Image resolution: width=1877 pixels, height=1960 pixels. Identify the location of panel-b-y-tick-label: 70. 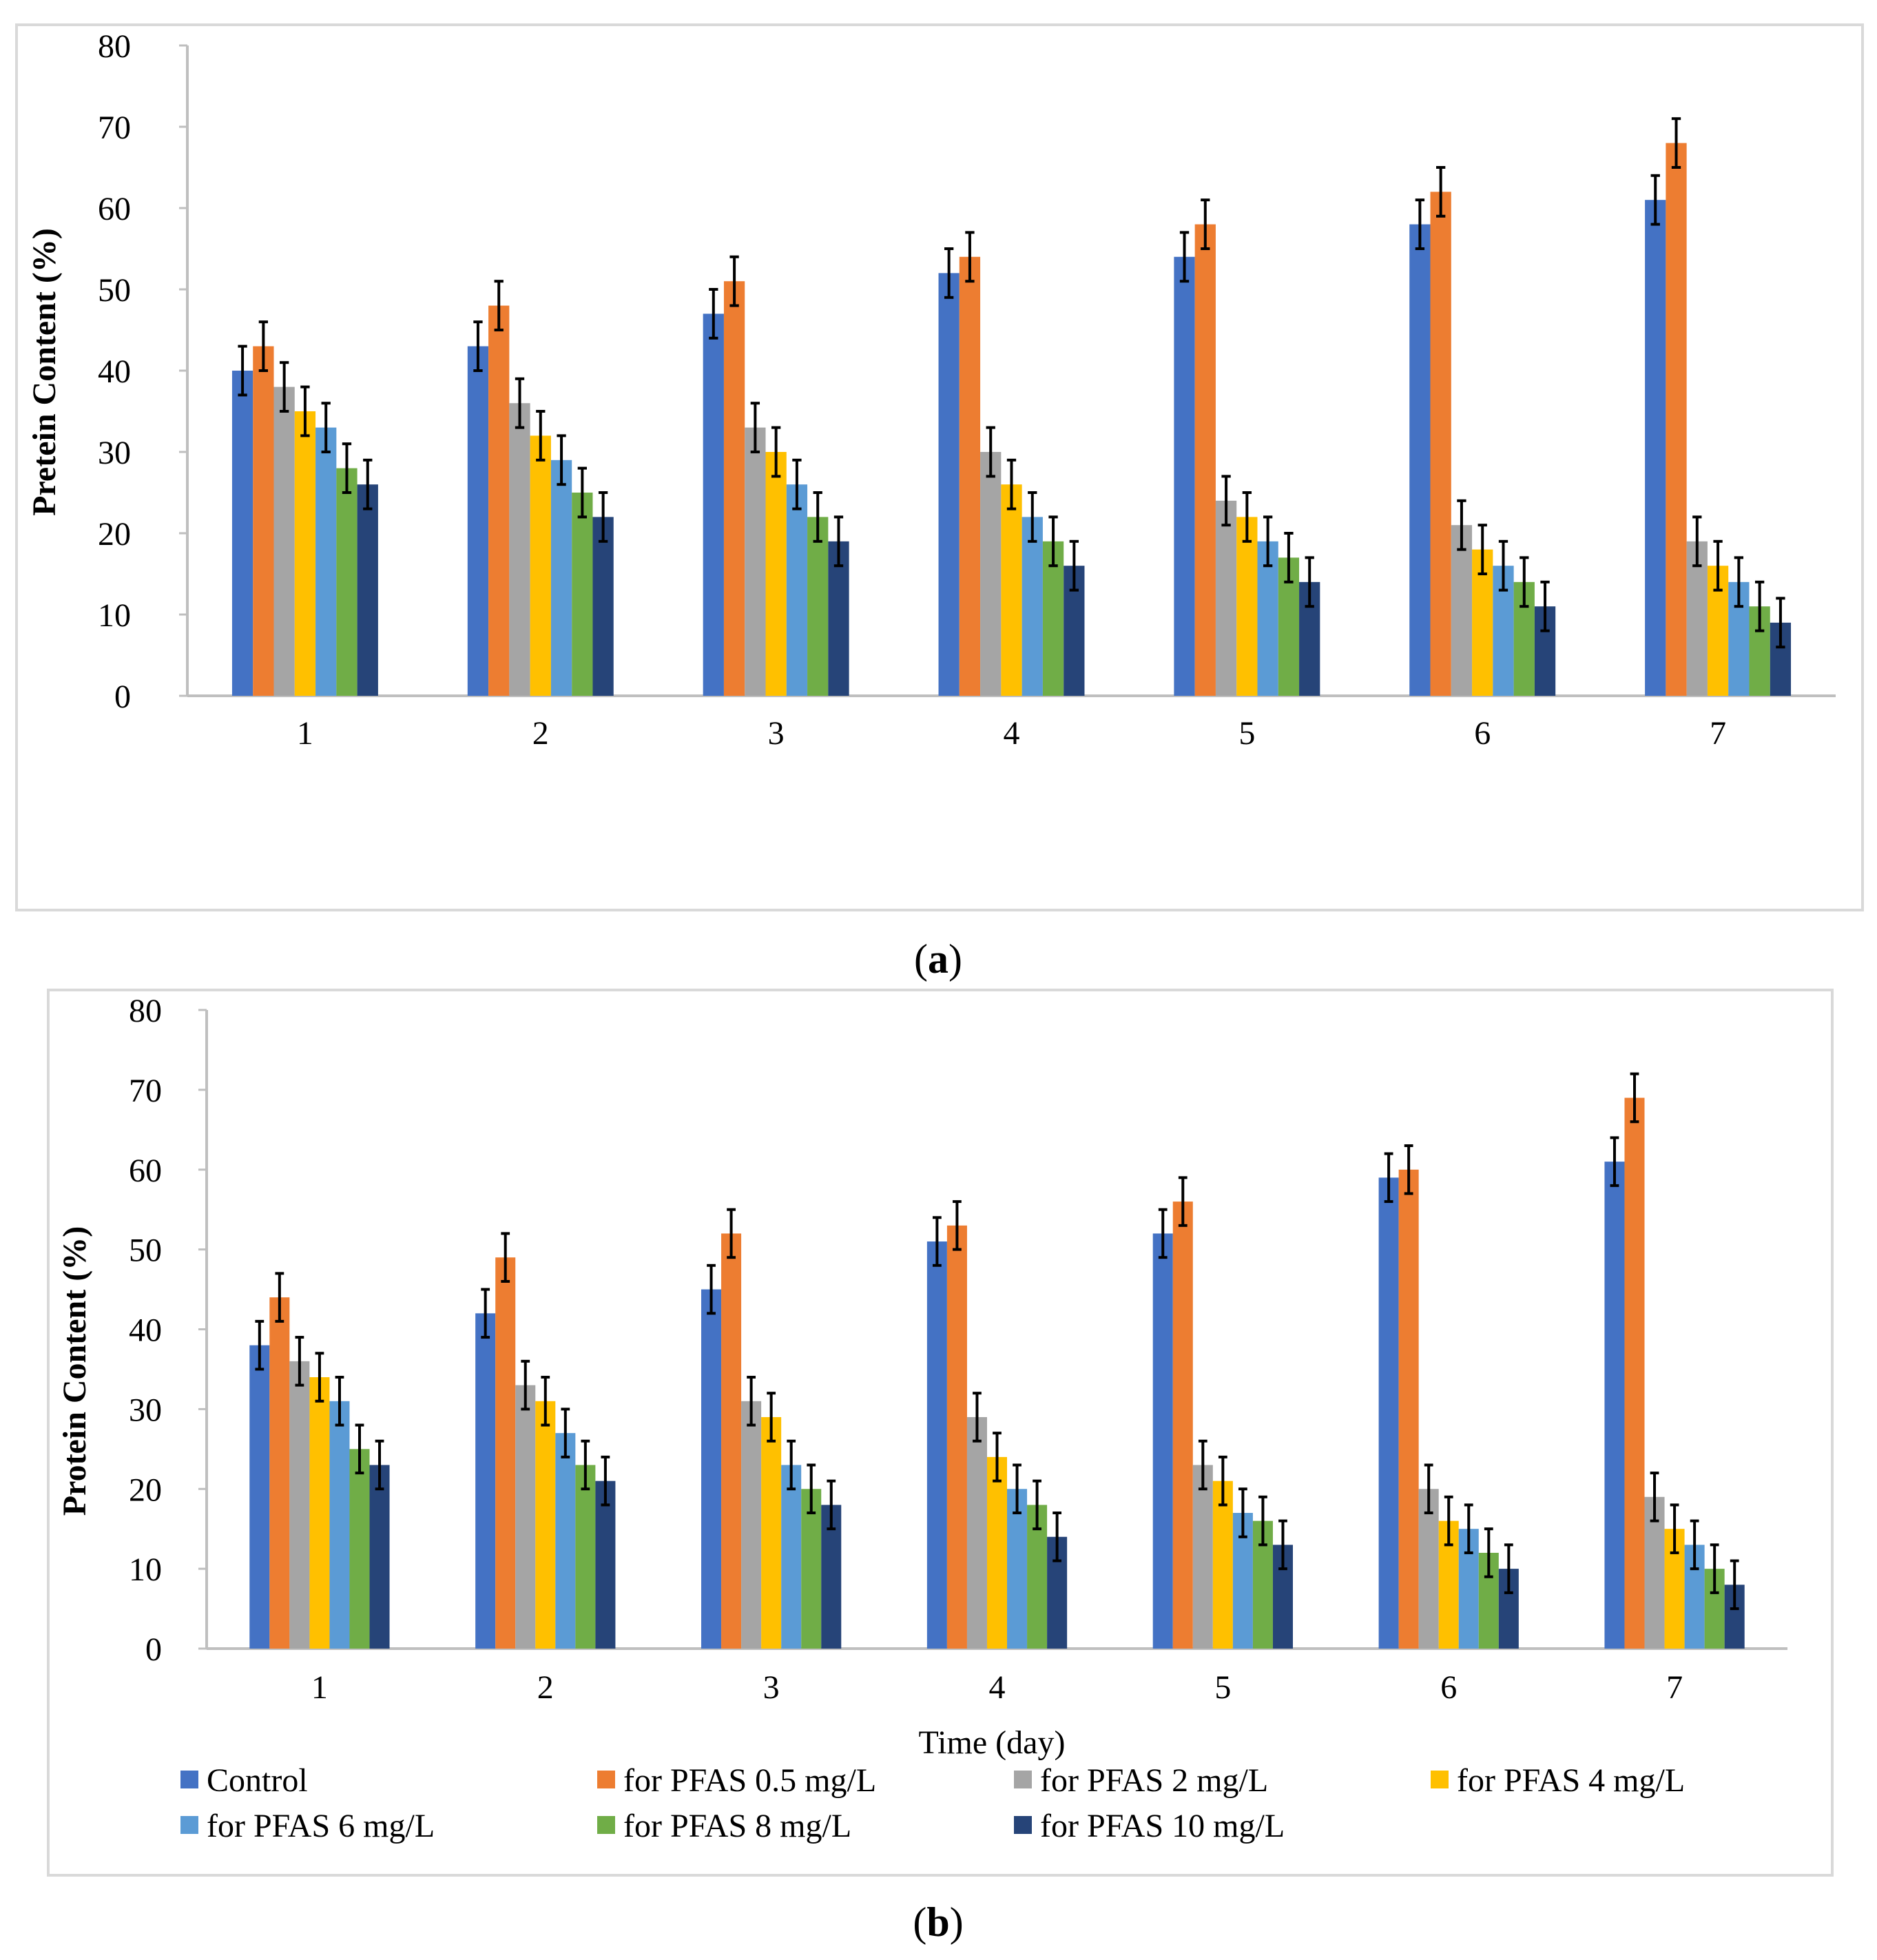
(145, 1091).